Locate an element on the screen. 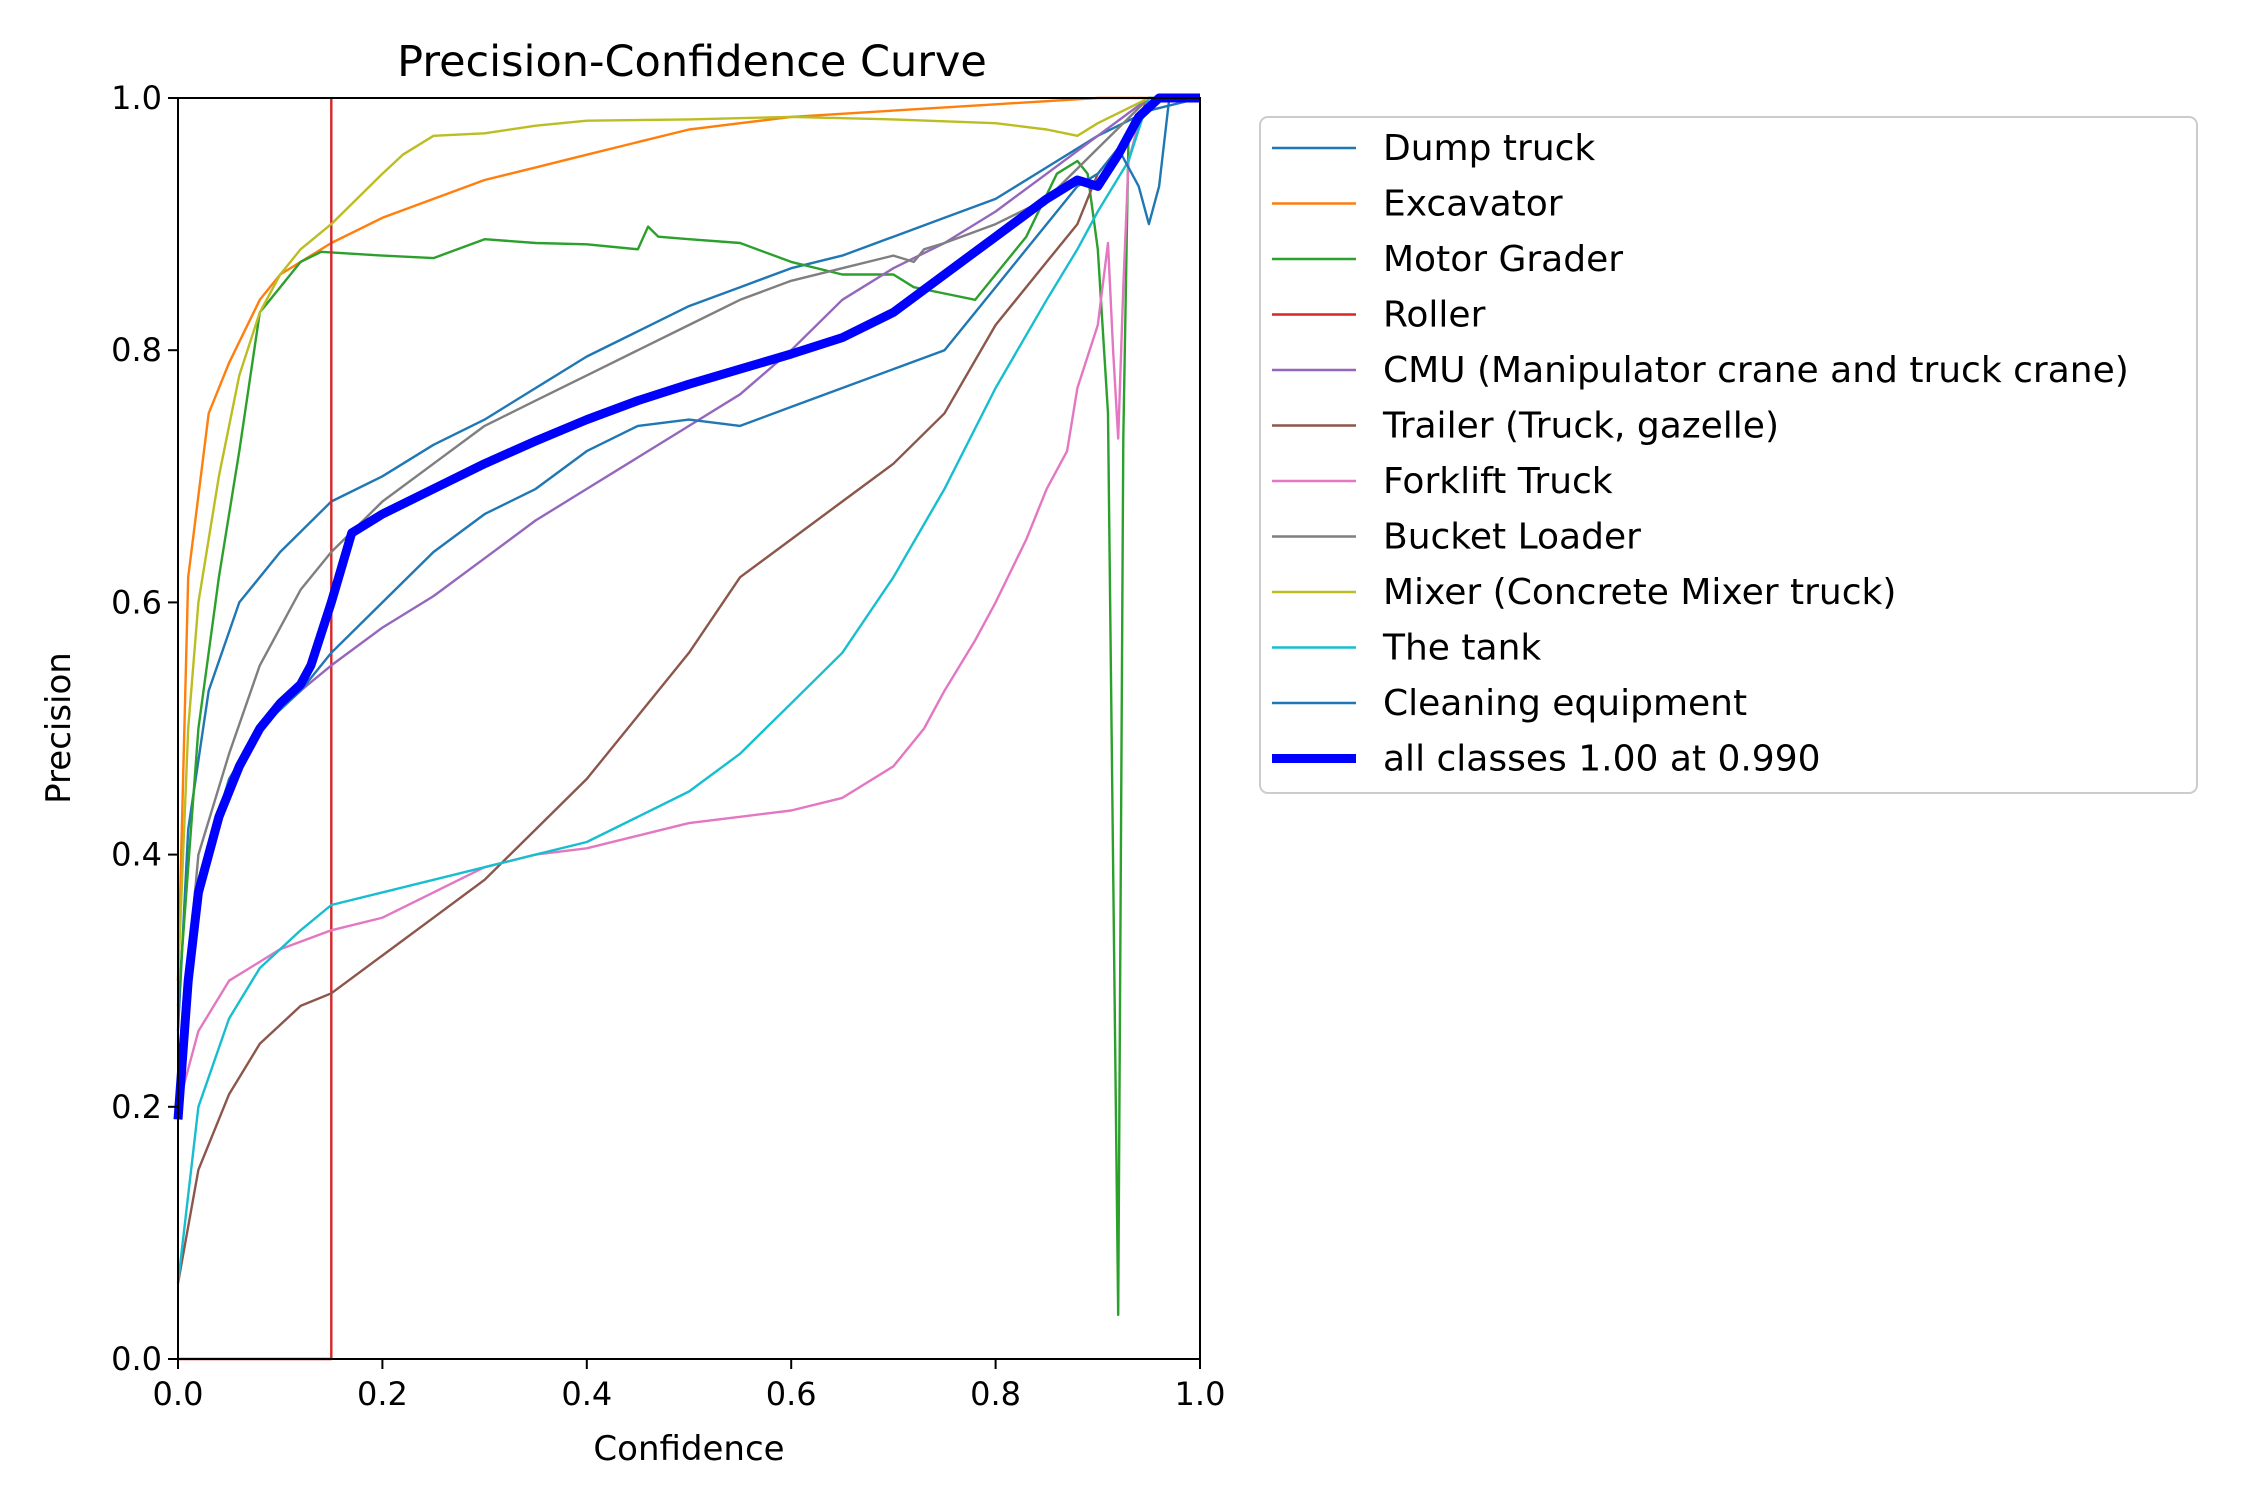 The width and height of the screenshot is (2250, 1500). y-tick-label: 1.0 is located at coordinates (136, 98).